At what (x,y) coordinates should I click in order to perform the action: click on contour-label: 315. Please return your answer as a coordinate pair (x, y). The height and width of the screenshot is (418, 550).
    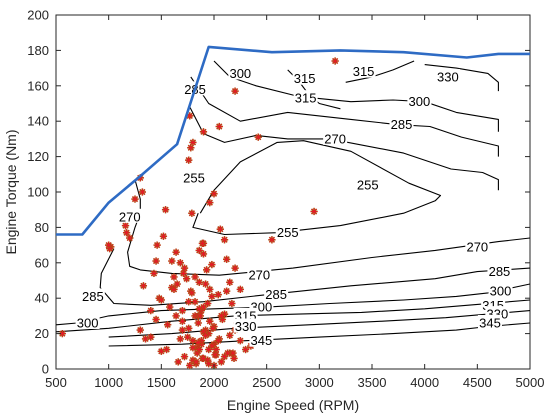
    Looking at the image, I should click on (305, 78).